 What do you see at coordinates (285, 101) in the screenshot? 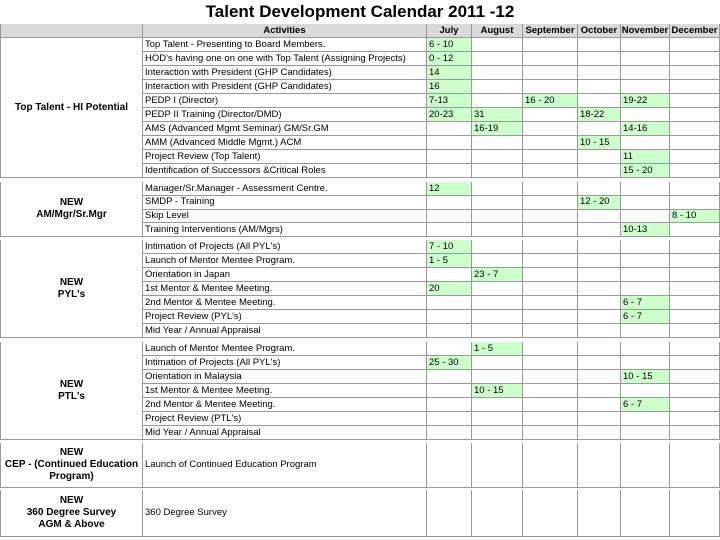
I see `activity: PEDP I (Director)` at bounding box center [285, 101].